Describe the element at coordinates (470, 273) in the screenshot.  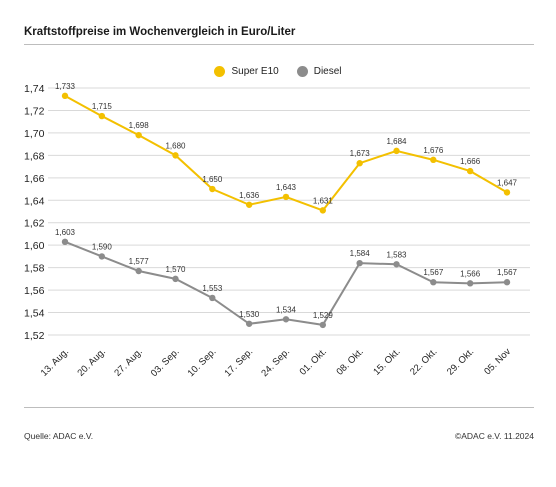
I see `data-label-diesel: 1,566` at that location.